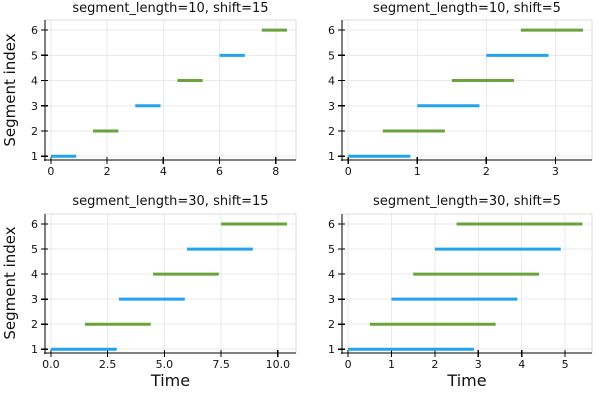 This screenshot has width=600, height=400. I want to click on x-axis-label-bottom-left: Time, so click(170, 380).